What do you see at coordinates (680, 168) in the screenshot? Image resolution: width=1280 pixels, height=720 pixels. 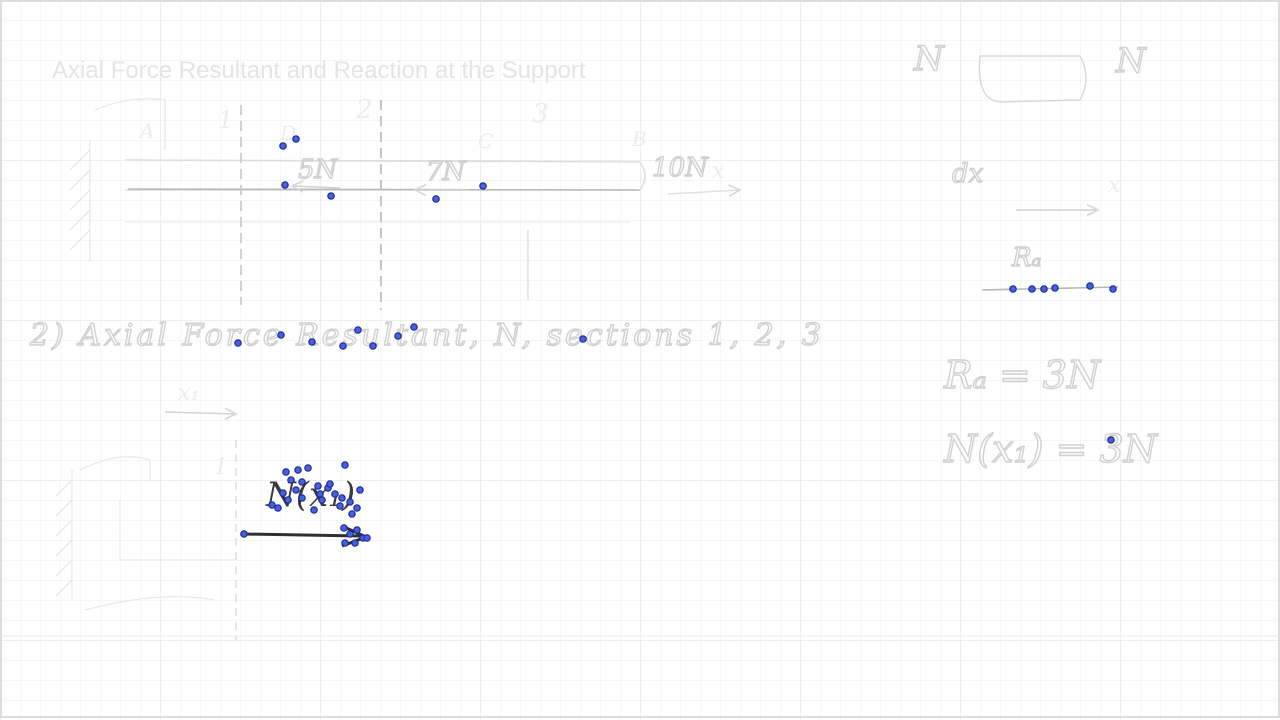 I see `load-label-10n: 10N` at bounding box center [680, 168].